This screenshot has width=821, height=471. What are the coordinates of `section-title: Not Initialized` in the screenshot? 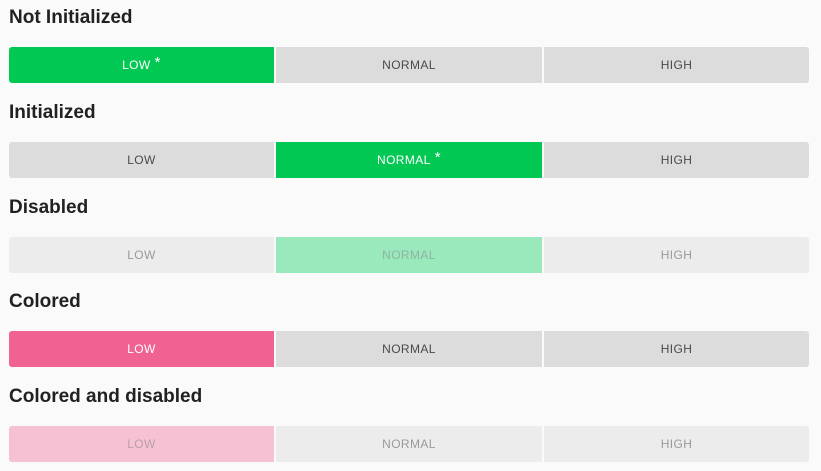 It's located at (71, 17).